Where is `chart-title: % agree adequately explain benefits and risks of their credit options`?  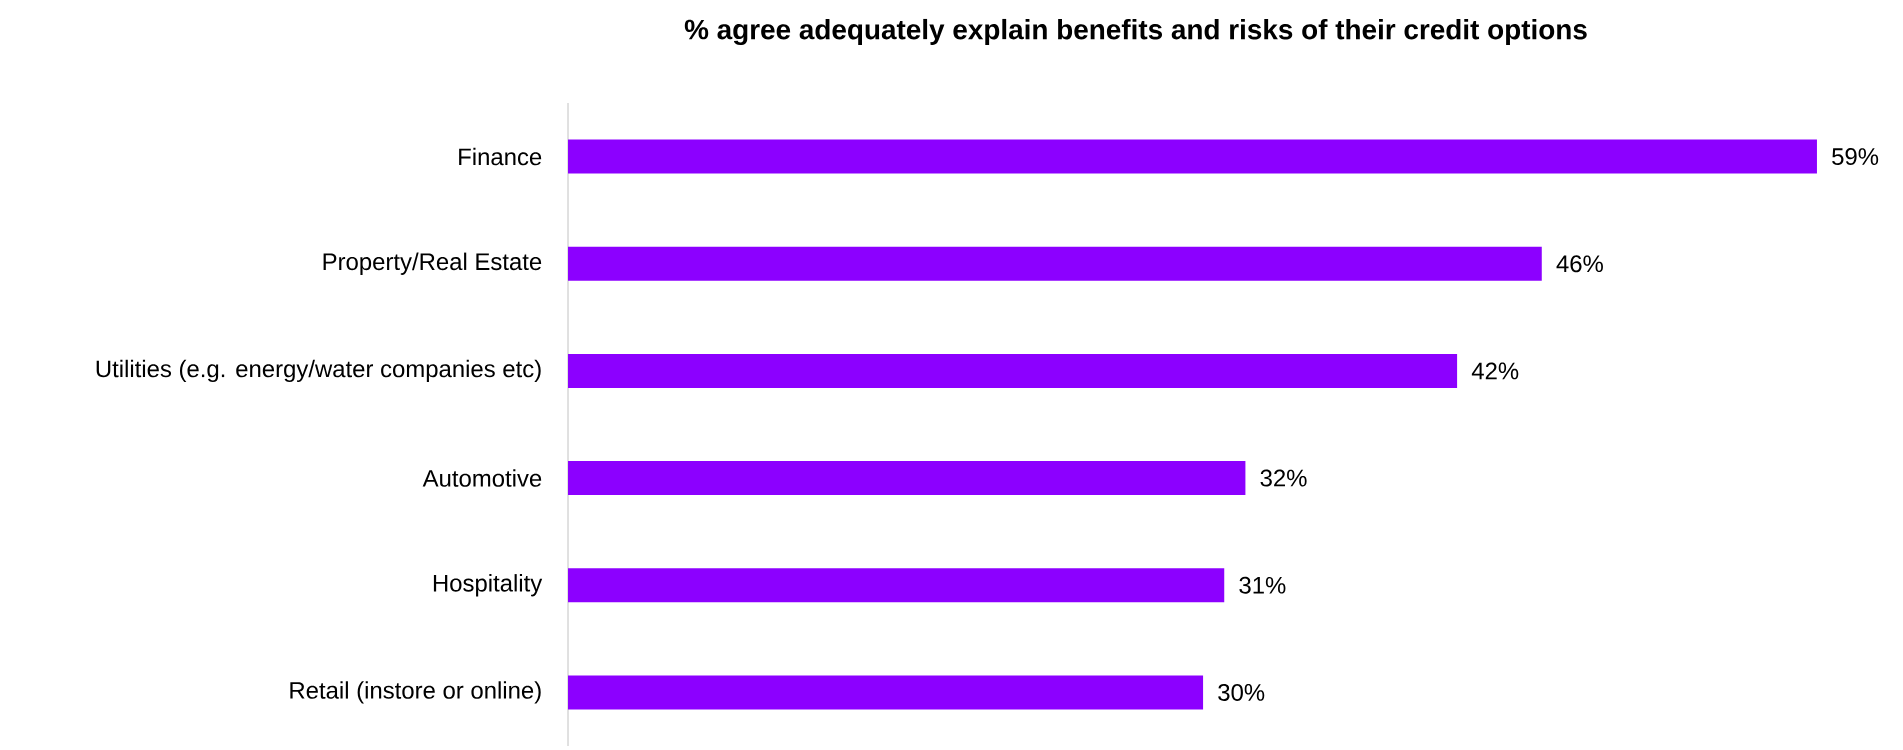
chart-title: % agree adequately explain benefits and risks of their credit options is located at coordinates (1135, 32).